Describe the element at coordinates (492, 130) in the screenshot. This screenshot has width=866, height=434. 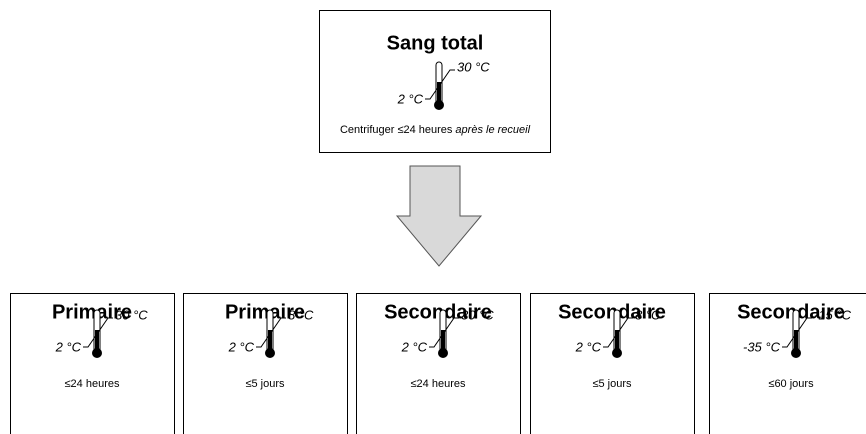
I see `caption-italic: après le recueil` at that location.